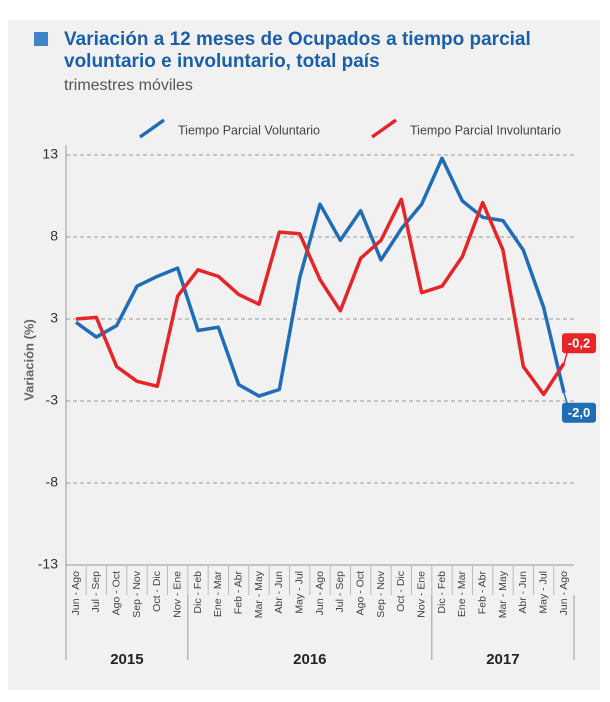 This screenshot has width=610, height=702. I want to click on y-axis-label: Variación (%), so click(28, 360).